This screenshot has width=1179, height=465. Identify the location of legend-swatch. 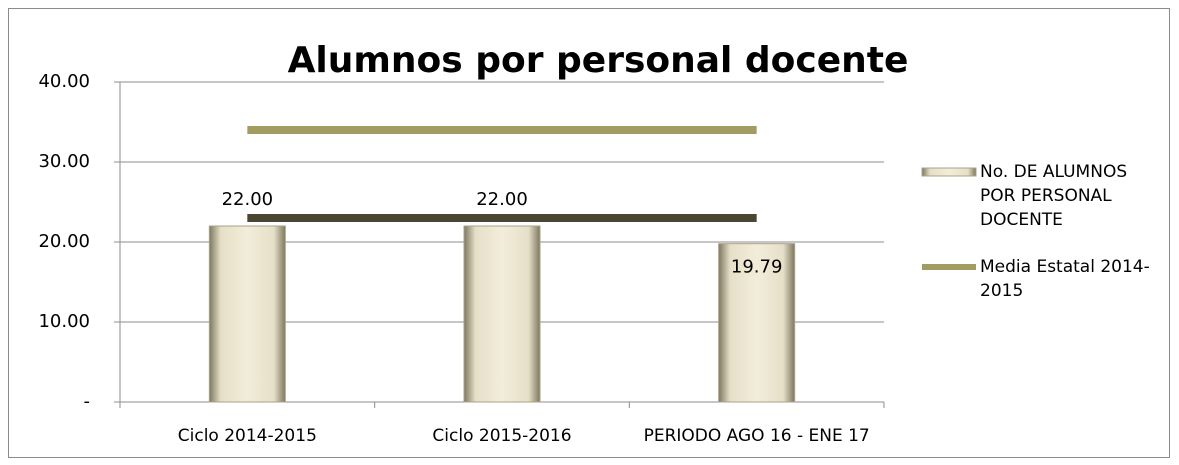
(949, 172).